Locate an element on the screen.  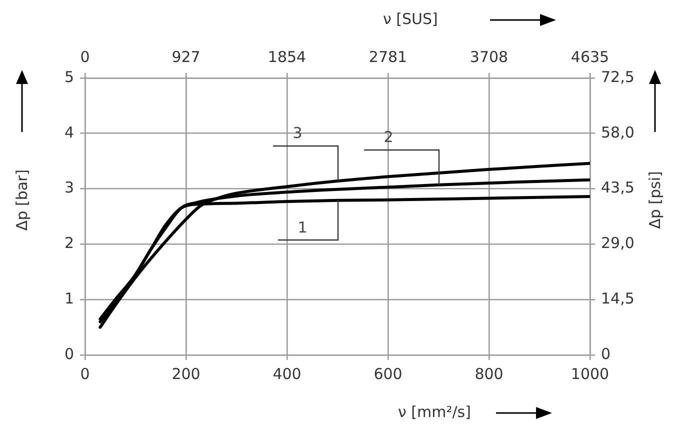
x-tick-label: 800 is located at coordinates (489, 373).